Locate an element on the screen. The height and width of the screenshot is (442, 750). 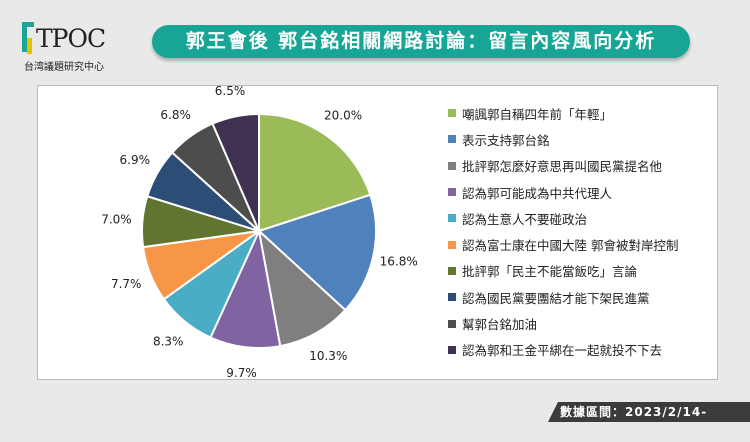
date-range: 數據區間：2023/2/14-2023/2/14 is located at coordinates (649, 412).